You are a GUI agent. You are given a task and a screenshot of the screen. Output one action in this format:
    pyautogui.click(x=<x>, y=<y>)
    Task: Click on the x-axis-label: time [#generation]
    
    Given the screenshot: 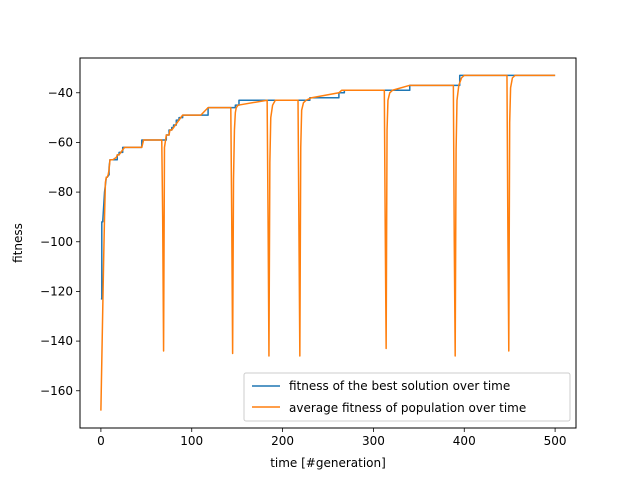 What is the action you would take?
    pyautogui.click(x=328, y=463)
    